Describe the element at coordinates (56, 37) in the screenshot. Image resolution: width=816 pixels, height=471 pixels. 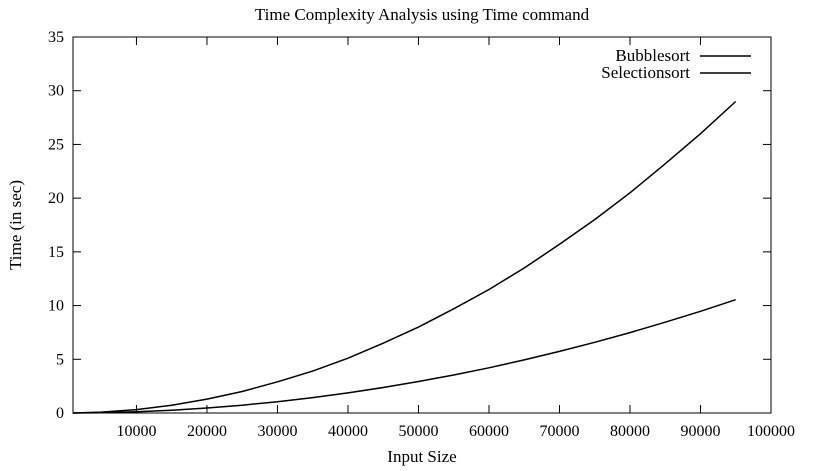
I see `y-tick-label: 35` at that location.